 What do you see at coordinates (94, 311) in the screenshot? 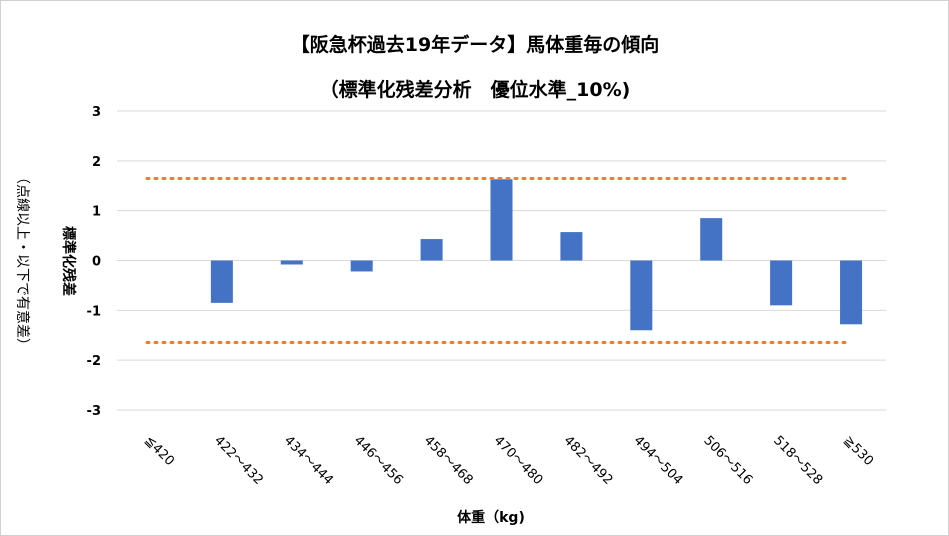
I see `y-tick-label: -1` at bounding box center [94, 311].